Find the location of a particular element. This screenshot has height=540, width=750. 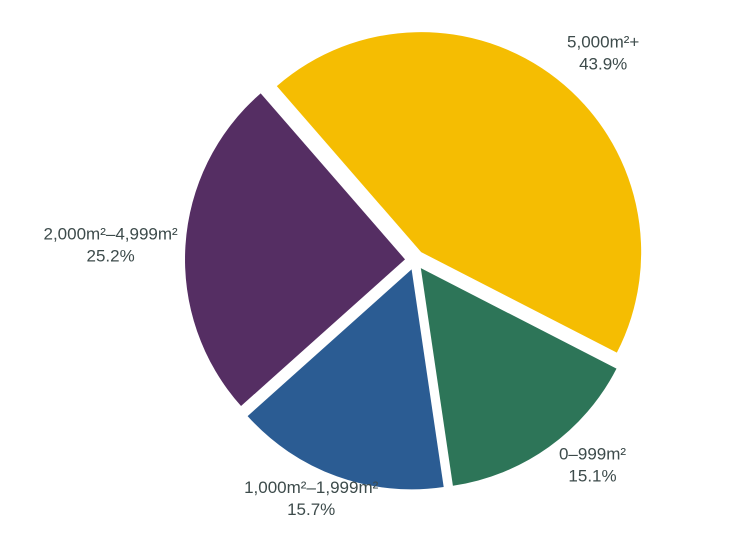

slice-label-2: 1,000m²–1,999m² 15.7% is located at coordinates (311, 498).